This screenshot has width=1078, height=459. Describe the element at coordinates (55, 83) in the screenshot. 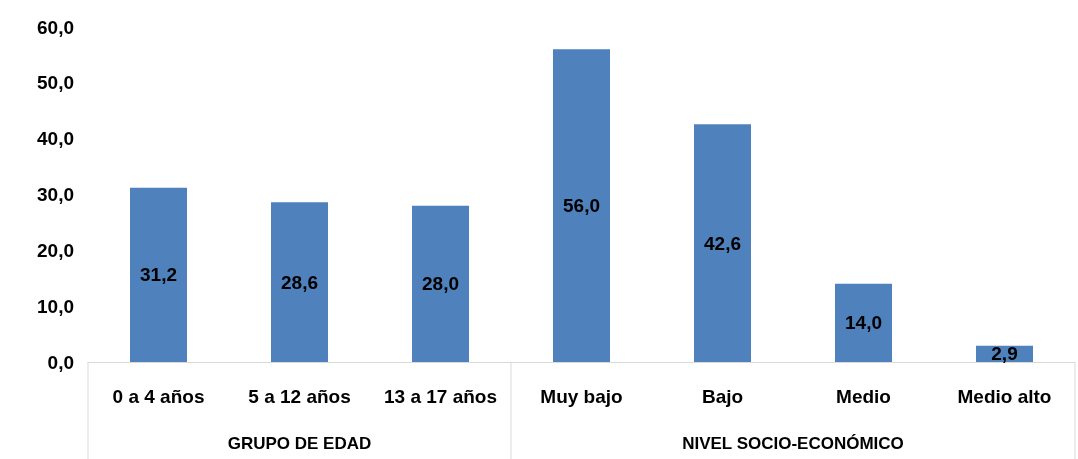

I see `y-tick-label: 50,0` at that location.